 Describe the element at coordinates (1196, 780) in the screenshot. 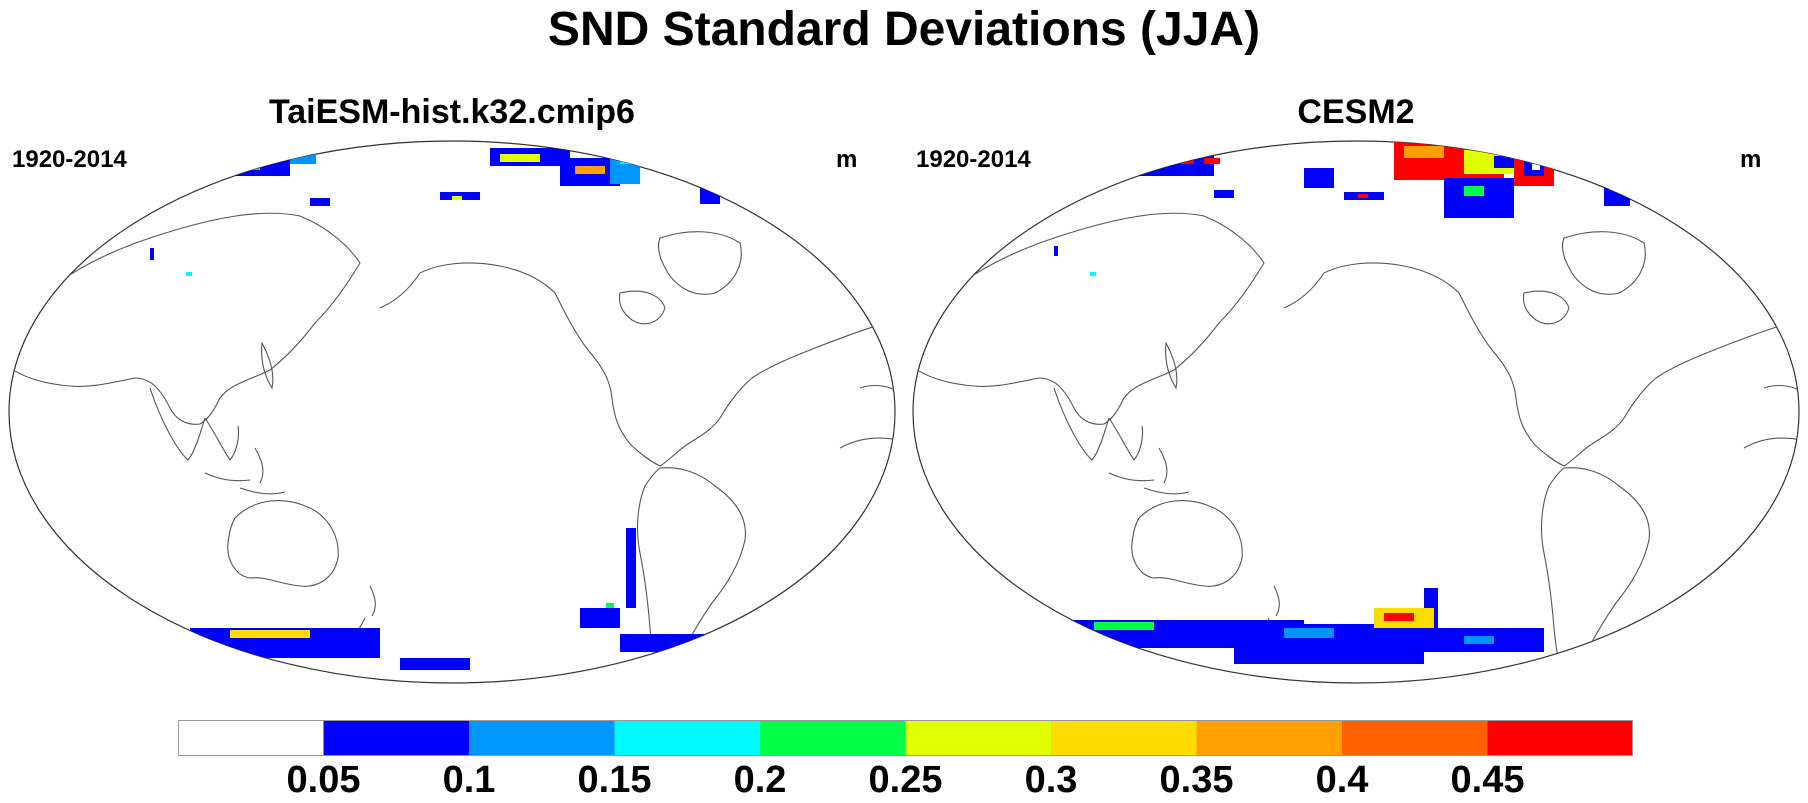

I see `colorbar-tick-label: 0.35` at that location.